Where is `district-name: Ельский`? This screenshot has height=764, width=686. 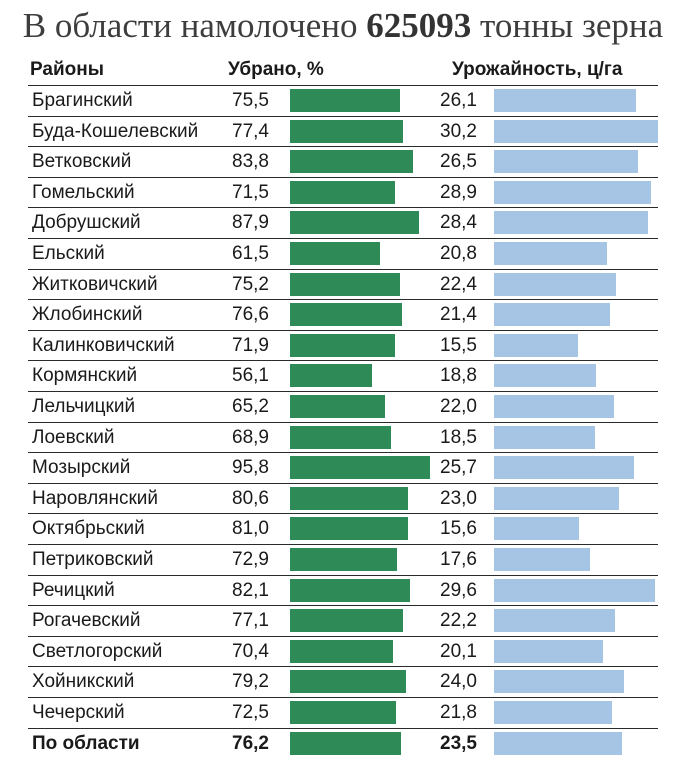 district-name: Ельский is located at coordinates (68, 253).